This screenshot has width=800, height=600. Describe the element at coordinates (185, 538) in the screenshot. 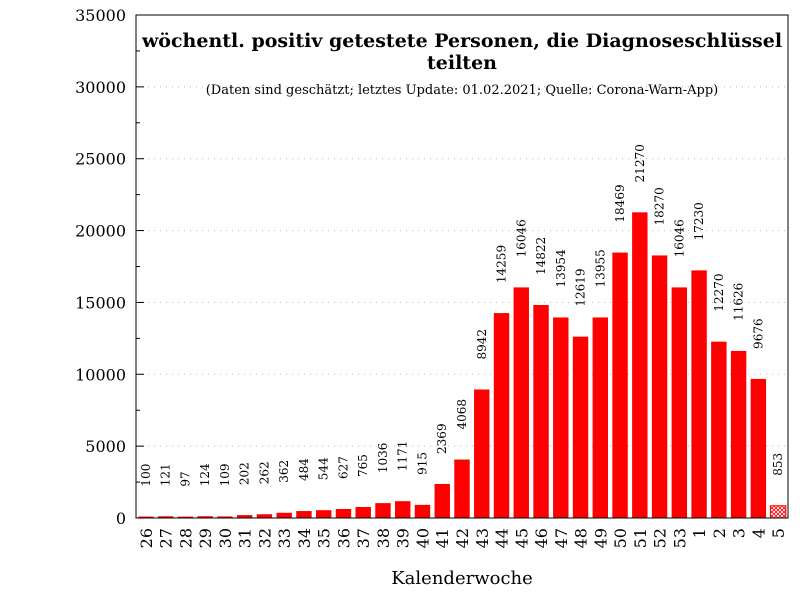

I see `x-tick-label-28: 28` at that location.